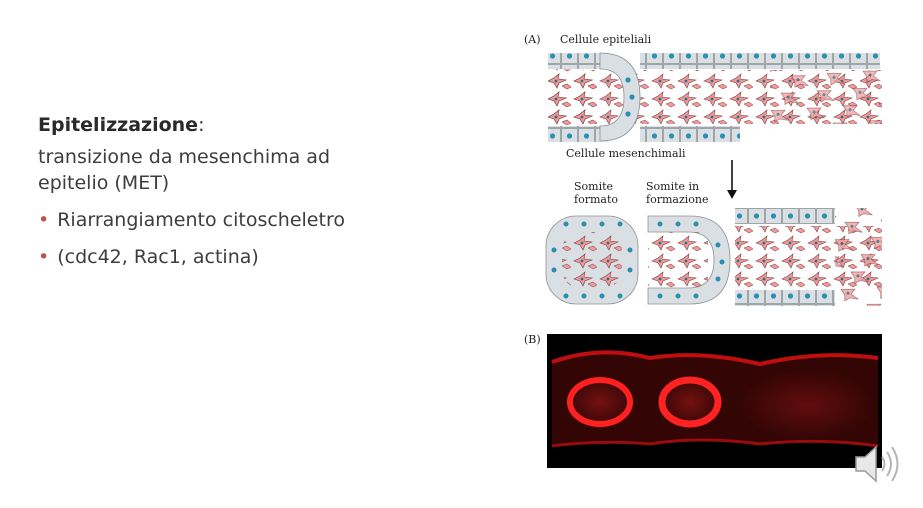 Image resolution: width=923 pixels, height=508 pixels. What do you see at coordinates (532, 340) in the screenshot?
I see `panel-b-label: (B)` at bounding box center [532, 340].